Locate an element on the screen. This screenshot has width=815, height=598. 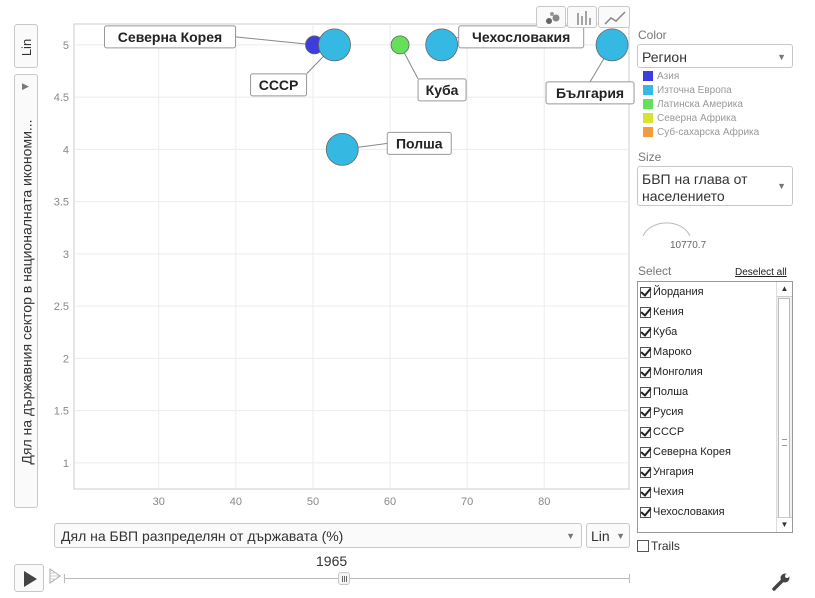
bubble-label: СССР is located at coordinates (279, 85).